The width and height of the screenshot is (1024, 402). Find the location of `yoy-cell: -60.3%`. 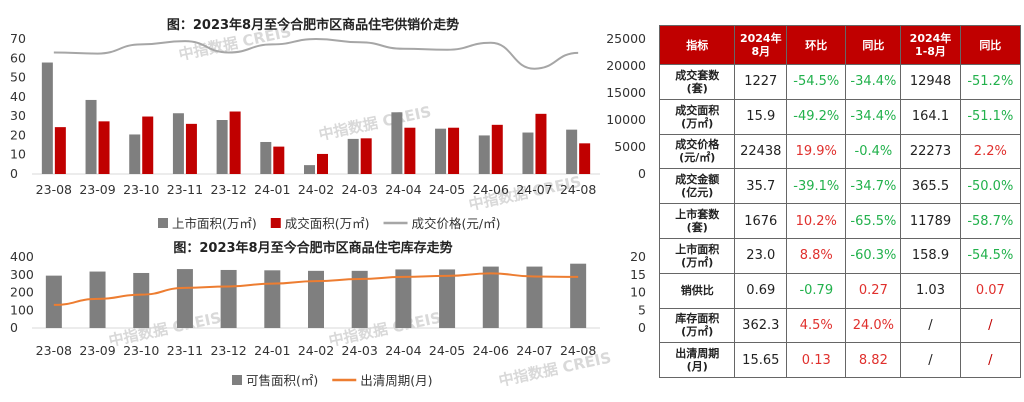

yoy-cell: -60.3% is located at coordinates (873, 255).